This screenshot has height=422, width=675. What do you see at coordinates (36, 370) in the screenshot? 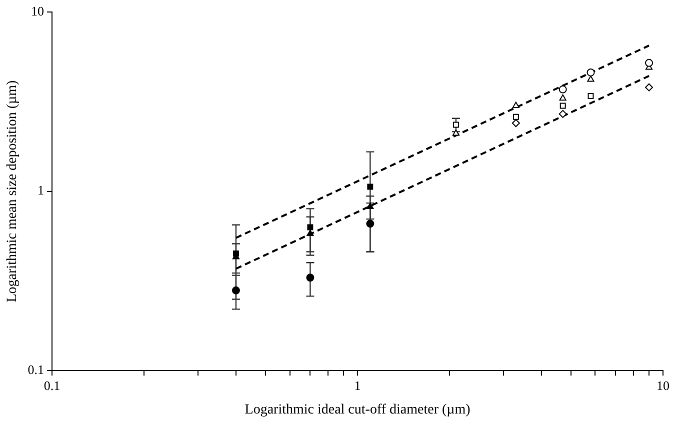
I see `y-tick-label: 0.1` at bounding box center [36, 370].